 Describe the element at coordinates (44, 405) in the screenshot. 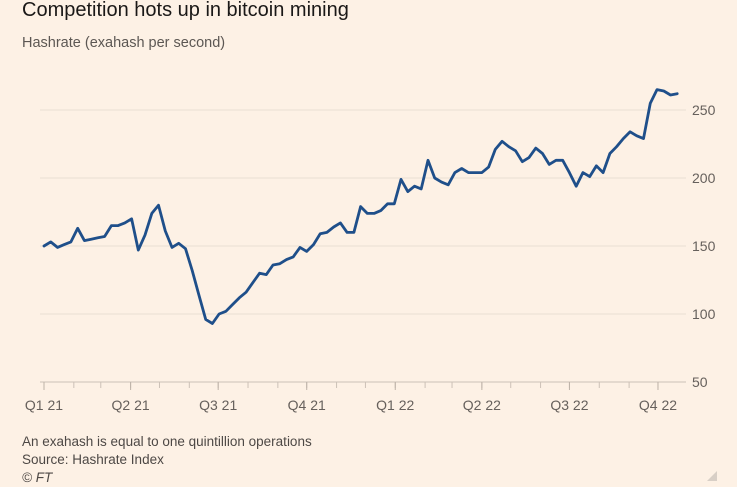

I see `x-tick-label: Q1 21` at that location.